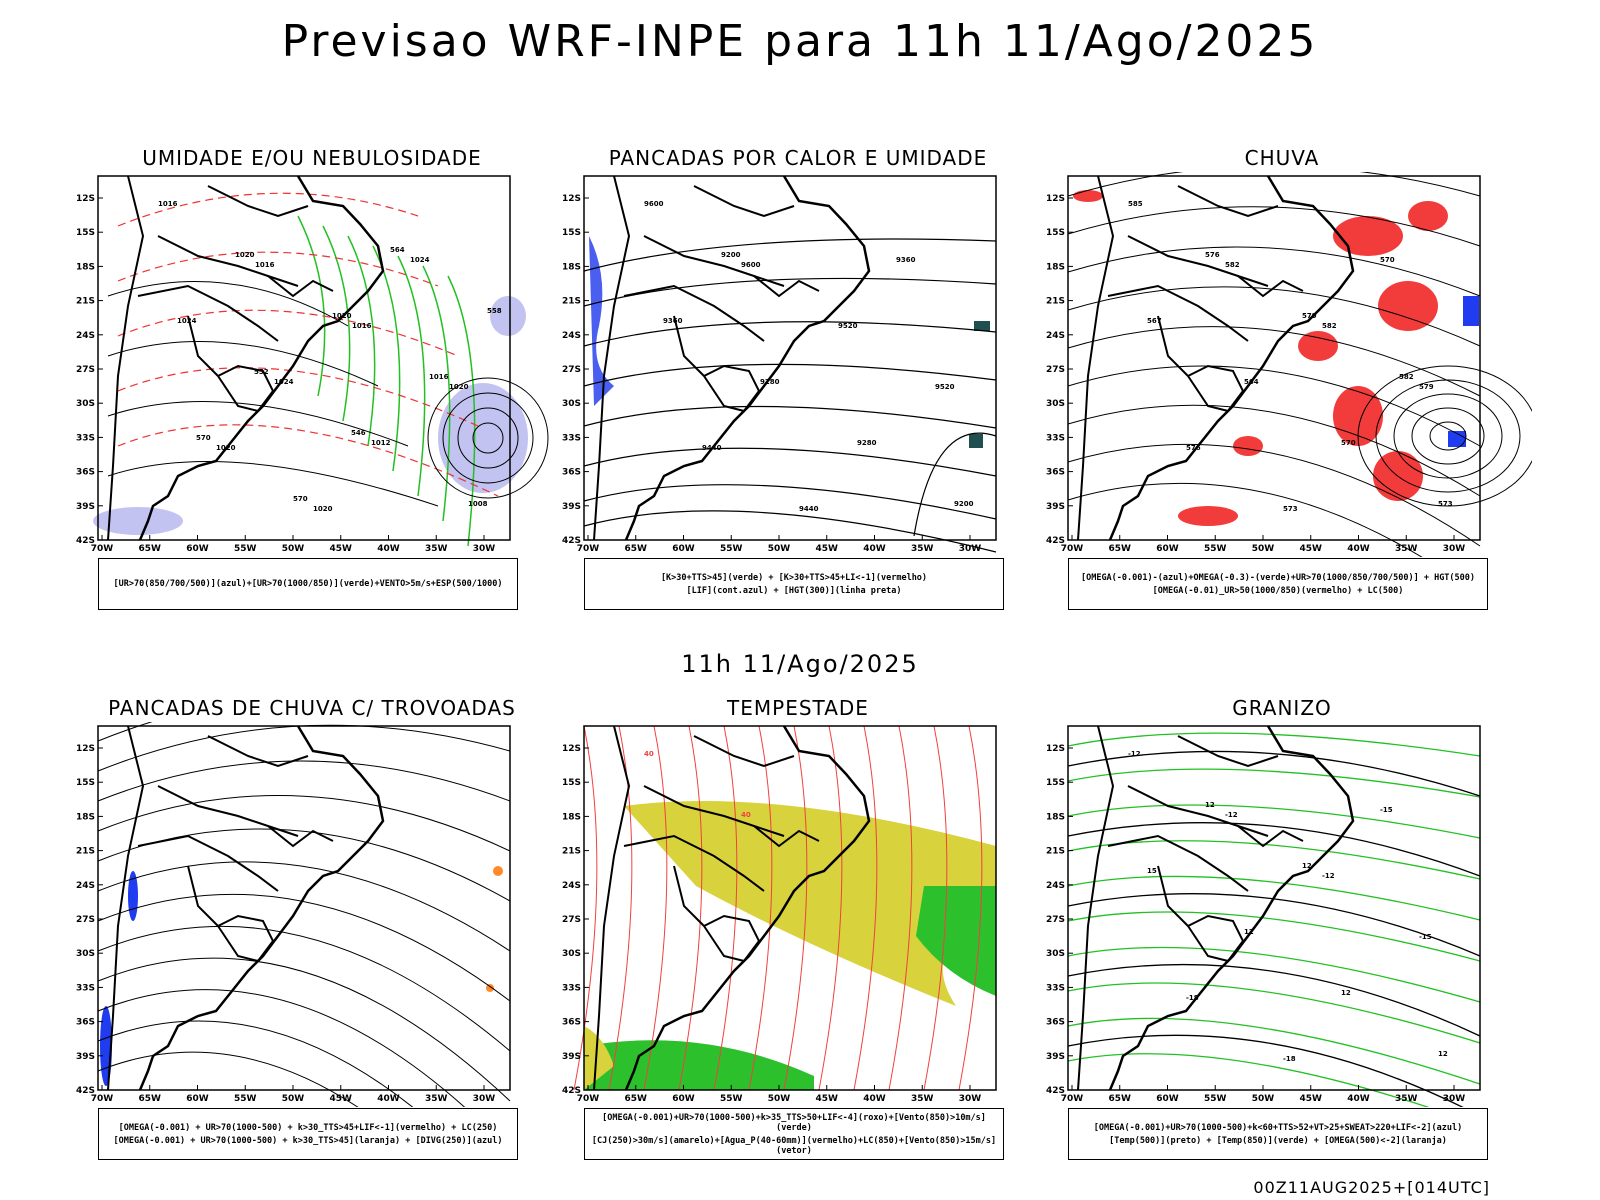  Describe the element at coordinates (867, 443) in the screenshot. I see `contour-label: 9280` at that location.